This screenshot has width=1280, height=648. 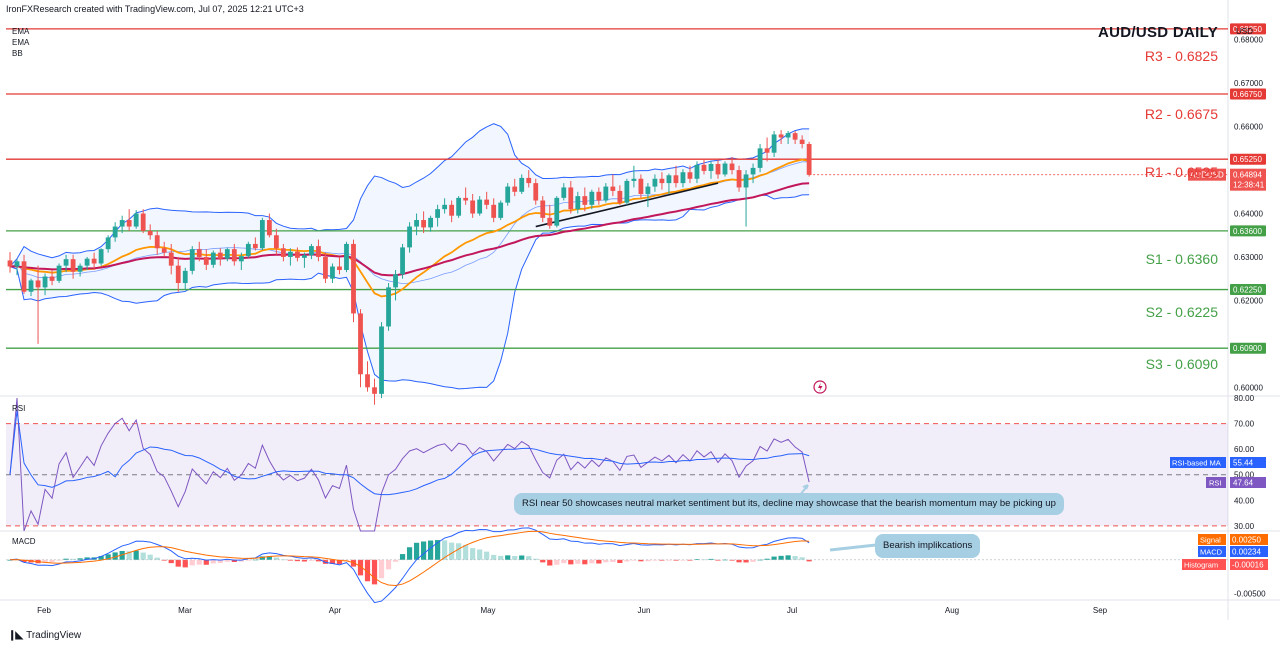 I want to click on macd-tag-label-bg, so click(x=1212, y=551).